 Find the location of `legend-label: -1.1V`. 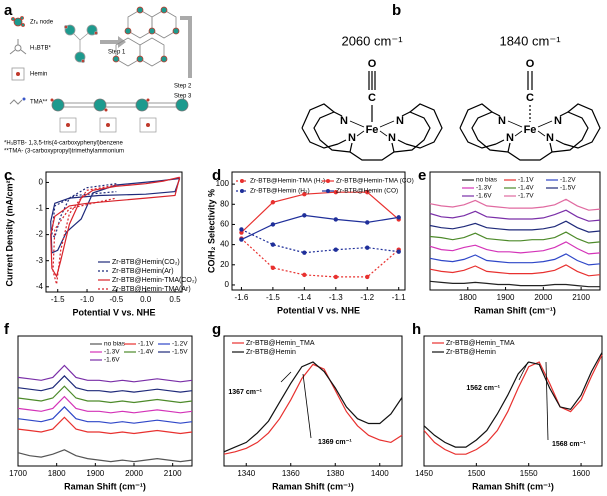

legend-label: -1.1V is located at coordinates (526, 180).